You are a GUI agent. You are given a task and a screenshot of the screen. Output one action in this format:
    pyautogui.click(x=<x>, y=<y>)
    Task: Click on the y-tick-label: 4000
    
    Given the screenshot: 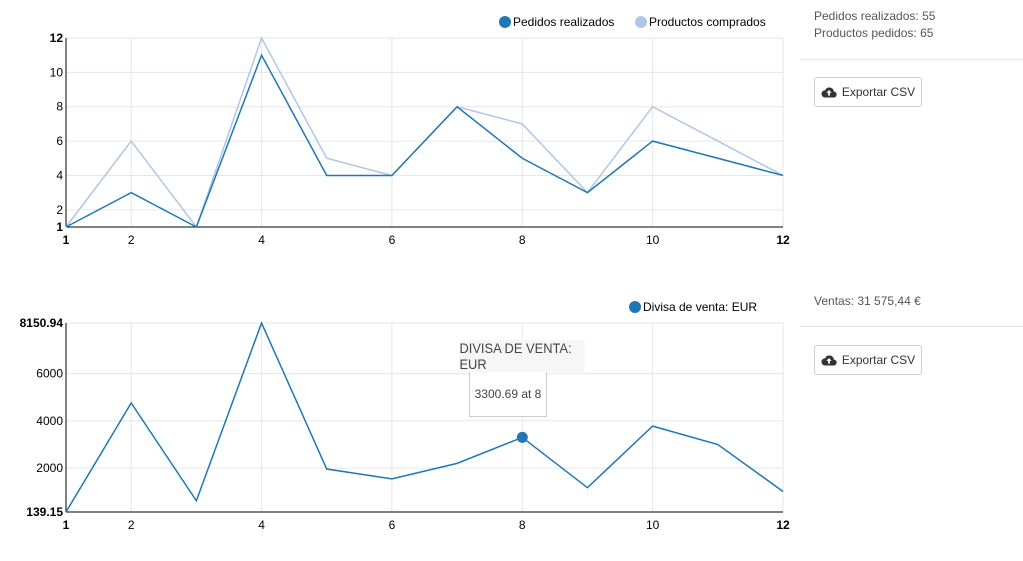 What is the action you would take?
    pyautogui.click(x=49, y=421)
    